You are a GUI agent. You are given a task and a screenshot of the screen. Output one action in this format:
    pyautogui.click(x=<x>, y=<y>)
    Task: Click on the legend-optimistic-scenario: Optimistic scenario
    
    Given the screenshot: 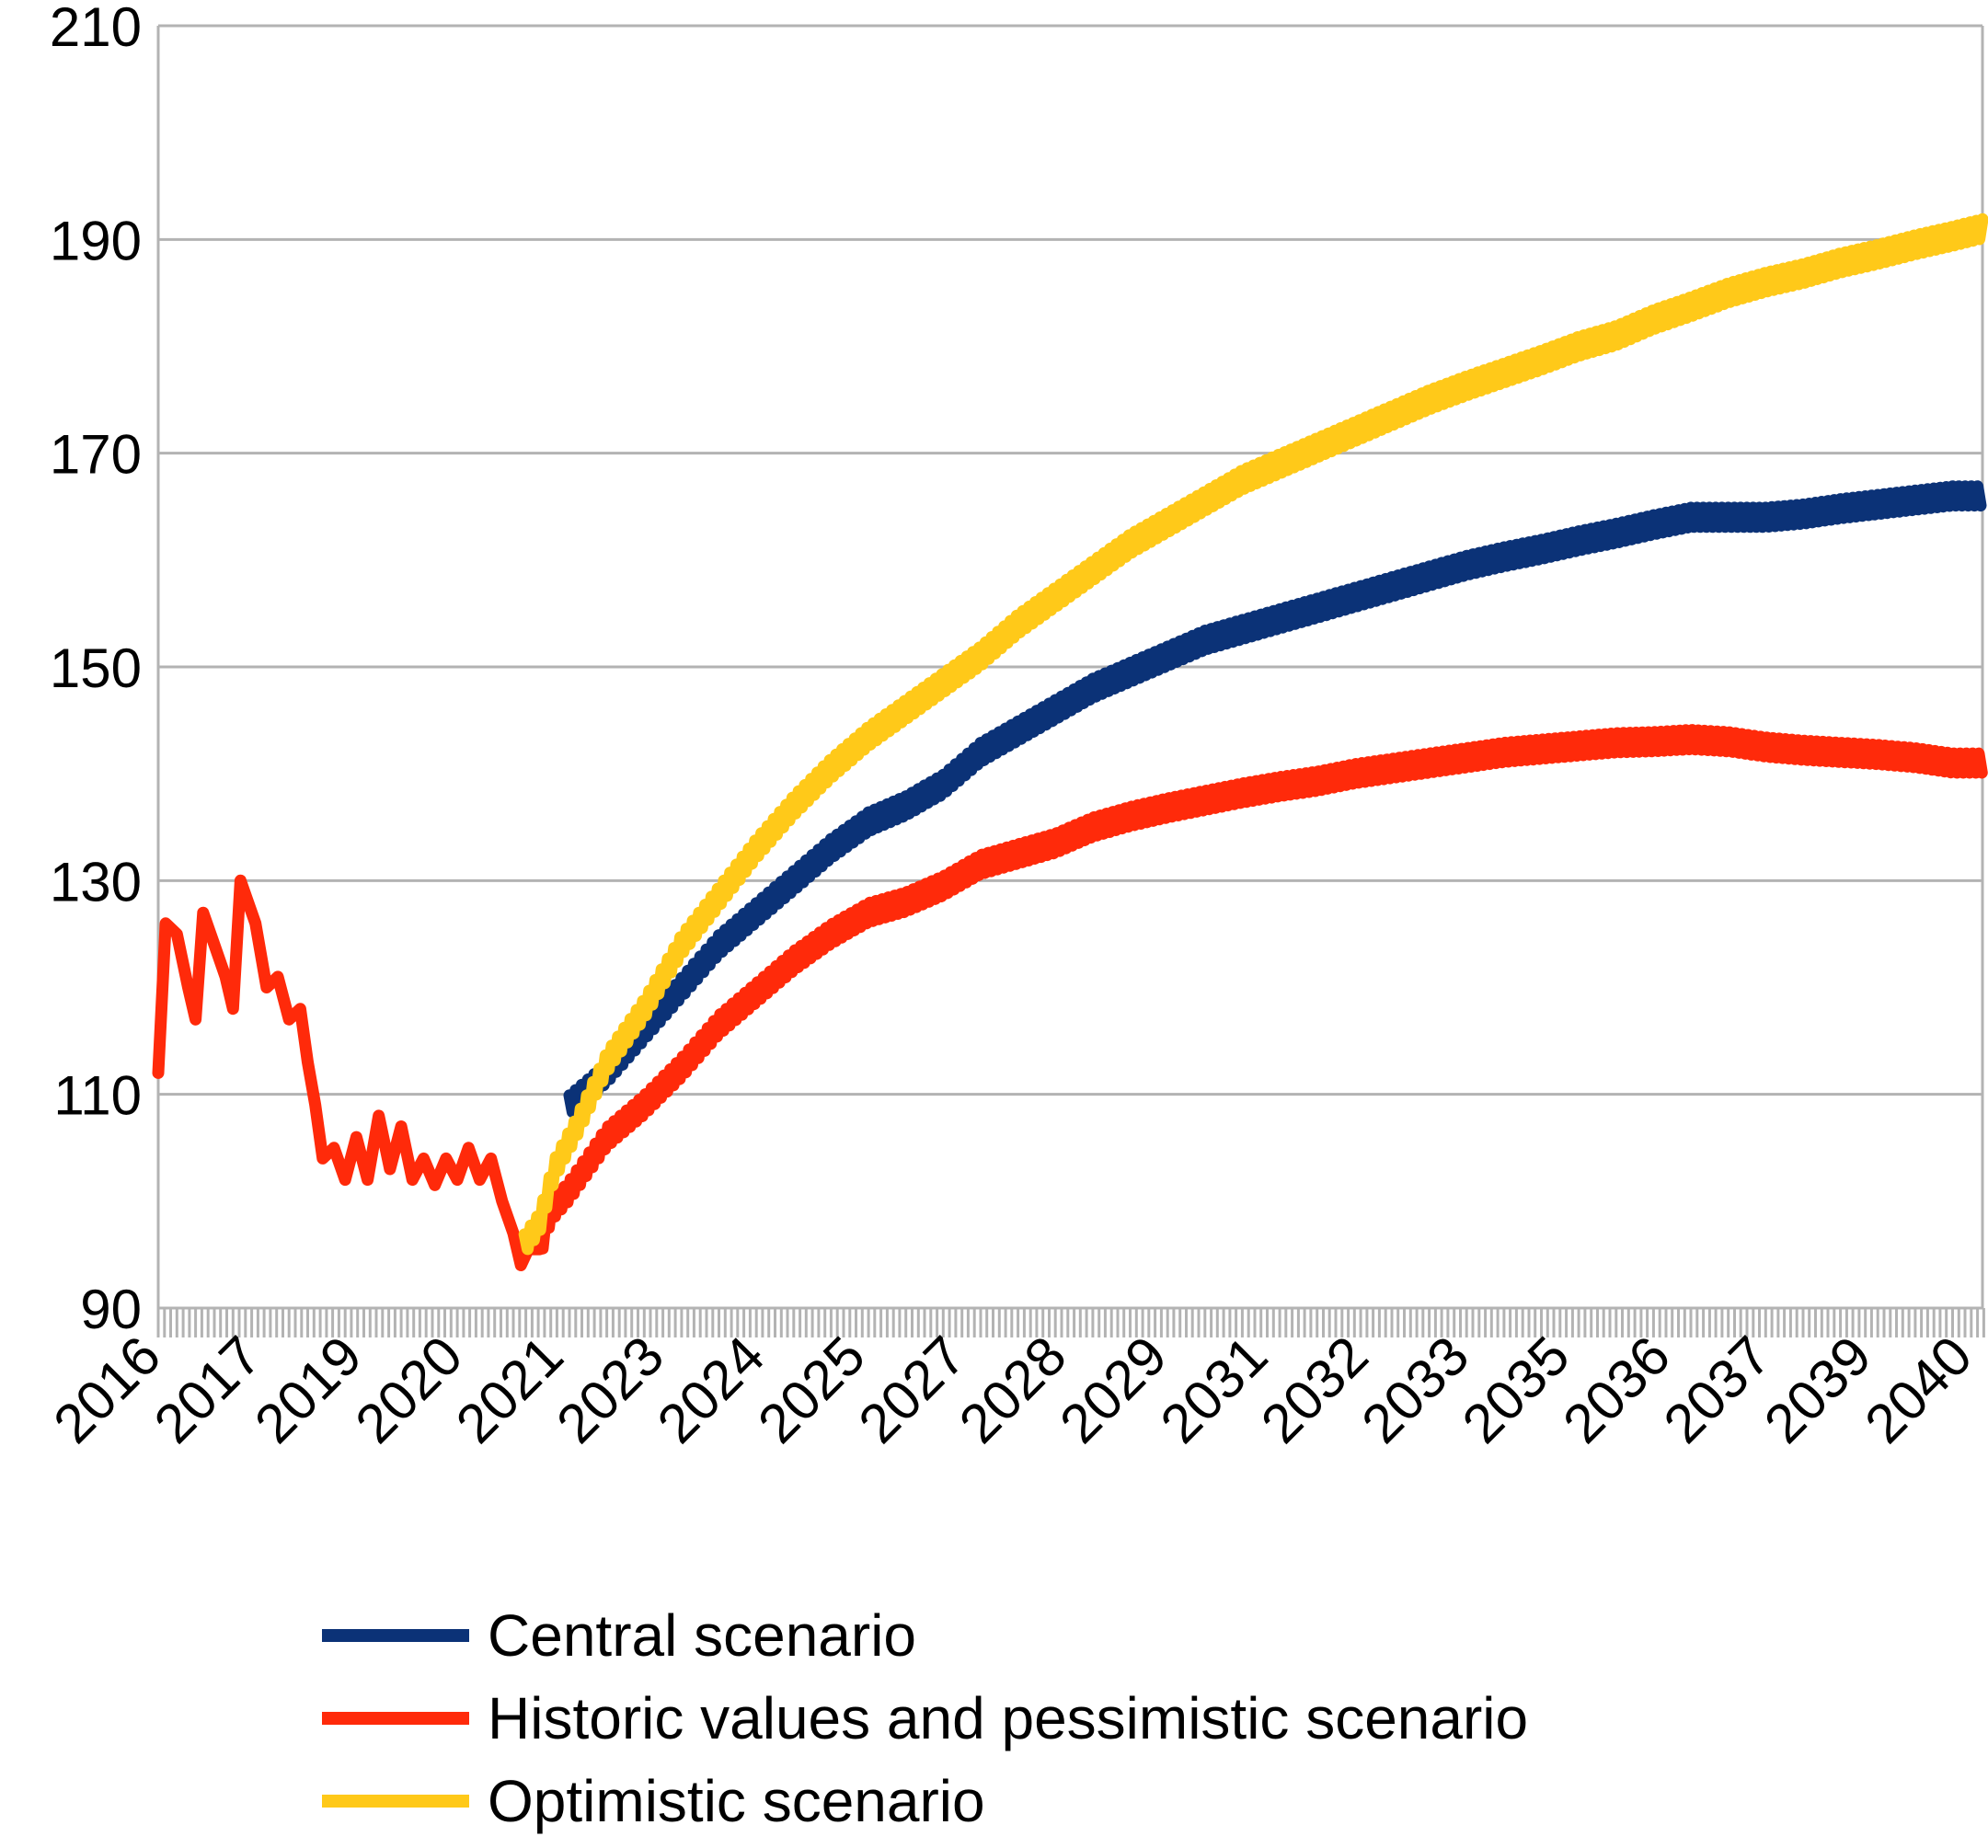 What is the action you would take?
    pyautogui.click(x=653, y=1801)
    